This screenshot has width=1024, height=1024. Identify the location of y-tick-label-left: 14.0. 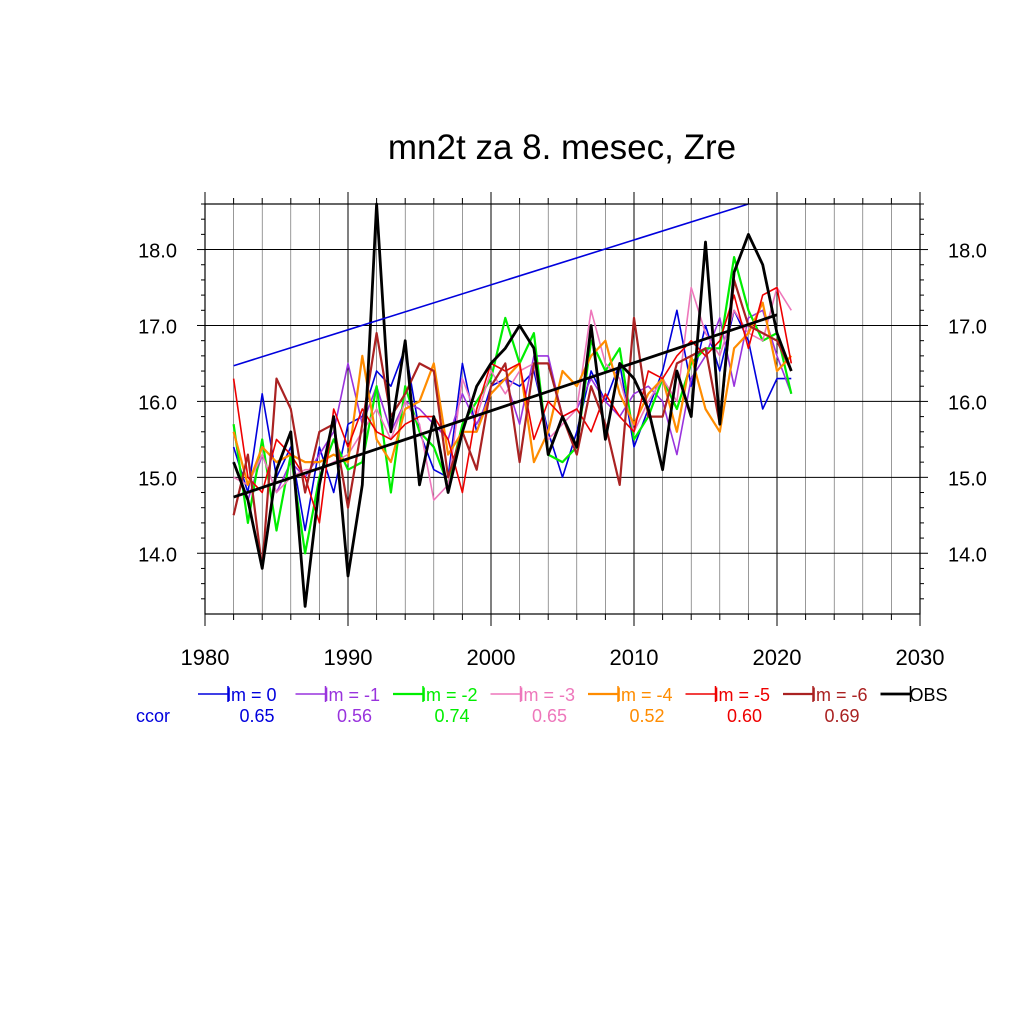
(157, 555).